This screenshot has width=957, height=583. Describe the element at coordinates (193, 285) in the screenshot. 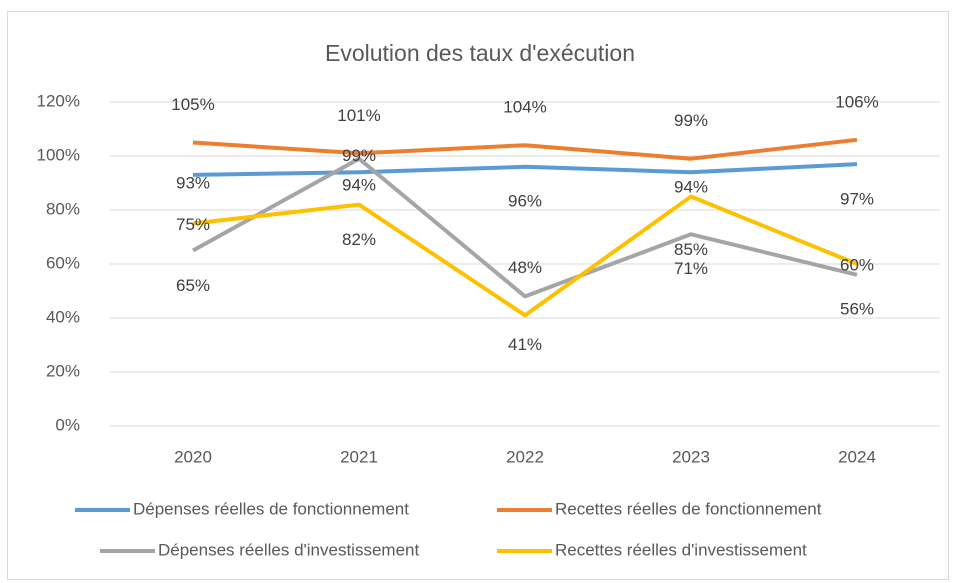

I see `data-label: 65%` at that location.